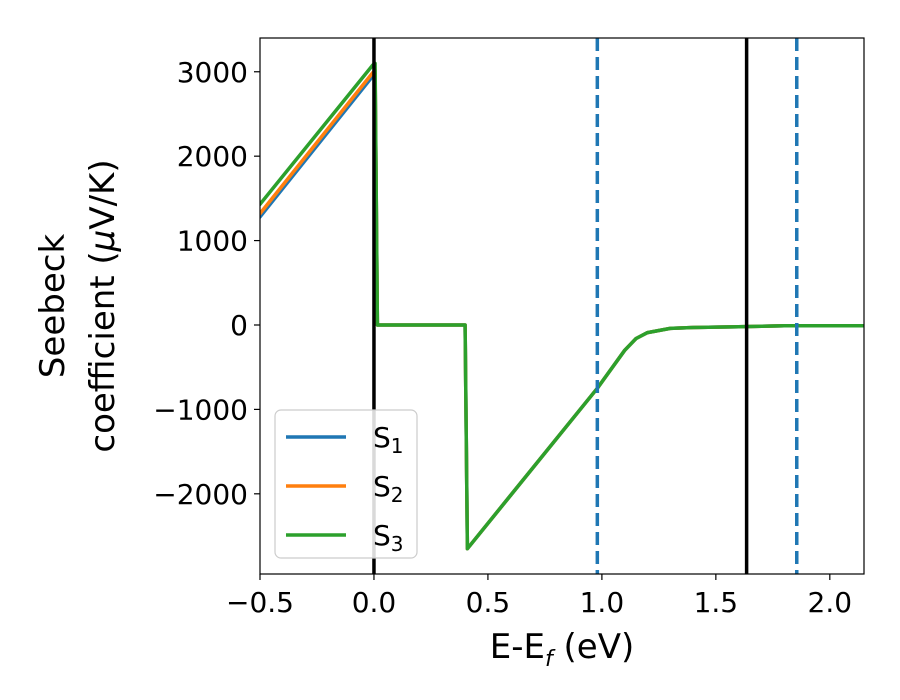  What do you see at coordinates (550, 659) in the screenshot?
I see `x-axis-label-sub: f` at bounding box center [550, 659].